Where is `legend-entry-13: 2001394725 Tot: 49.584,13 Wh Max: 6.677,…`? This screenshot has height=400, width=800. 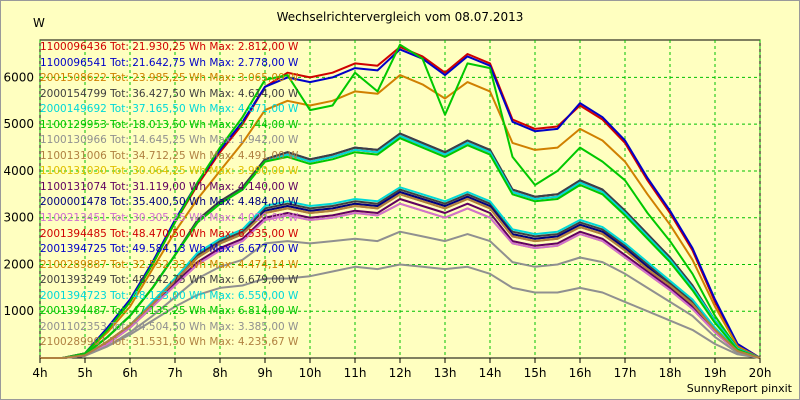
legend-entry-13: 2001394725 Tot: 49.584,13 Wh Max: 6.677,… is located at coordinates (169, 249).